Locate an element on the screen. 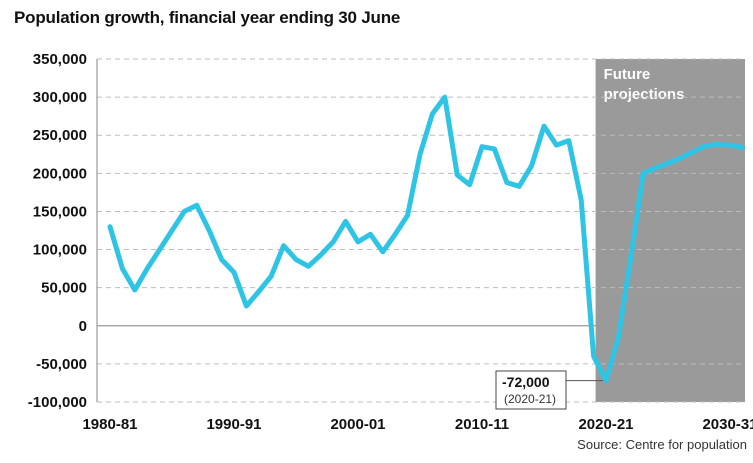 This screenshot has height=463, width=753. y-tick-label: 0 is located at coordinates (83, 326).